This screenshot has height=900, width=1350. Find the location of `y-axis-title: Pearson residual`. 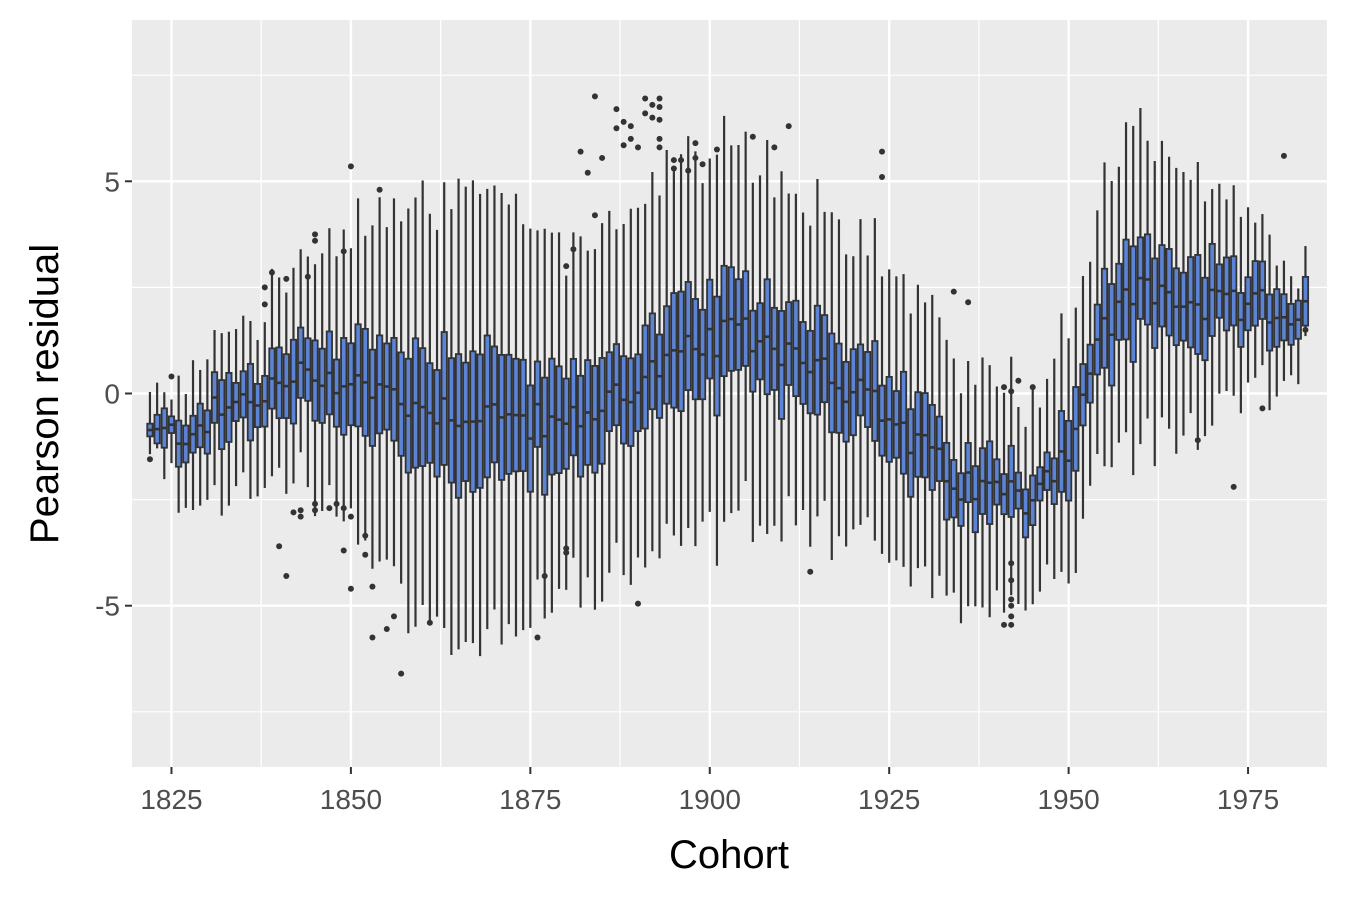

y-axis-title: Pearson residual is located at coordinates (45, 394).